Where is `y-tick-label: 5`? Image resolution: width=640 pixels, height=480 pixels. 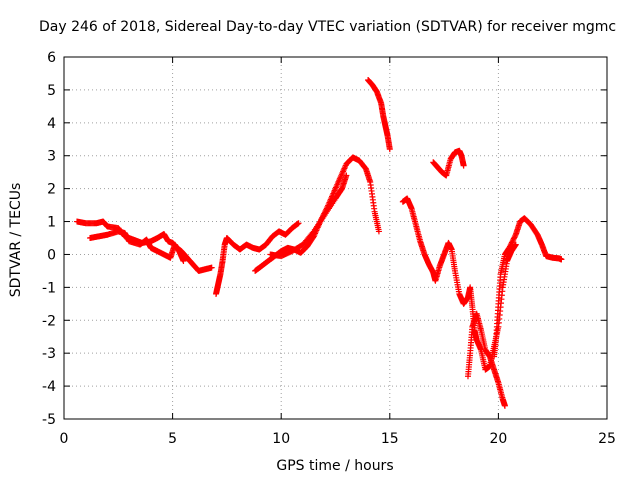 y-tick-label: 5 is located at coordinates (51, 91).